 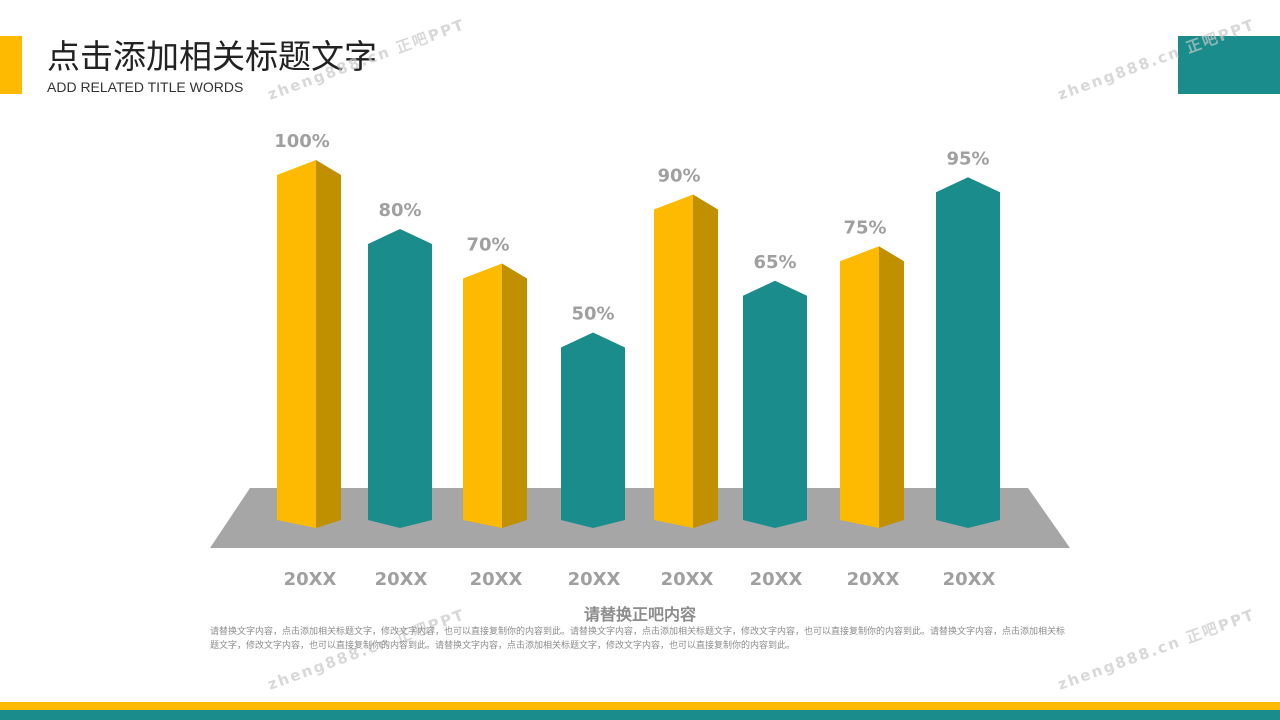 What do you see at coordinates (302, 141) in the screenshot?
I see `value-label: 100%` at bounding box center [302, 141].